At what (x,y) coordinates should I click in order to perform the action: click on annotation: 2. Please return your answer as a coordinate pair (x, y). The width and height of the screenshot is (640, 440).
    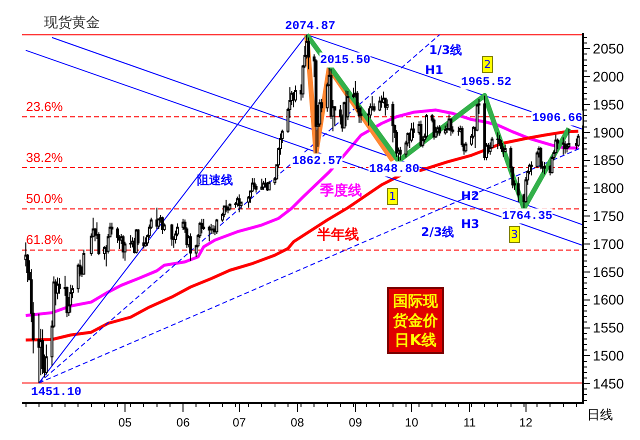
    Looking at the image, I should click on (487, 64).